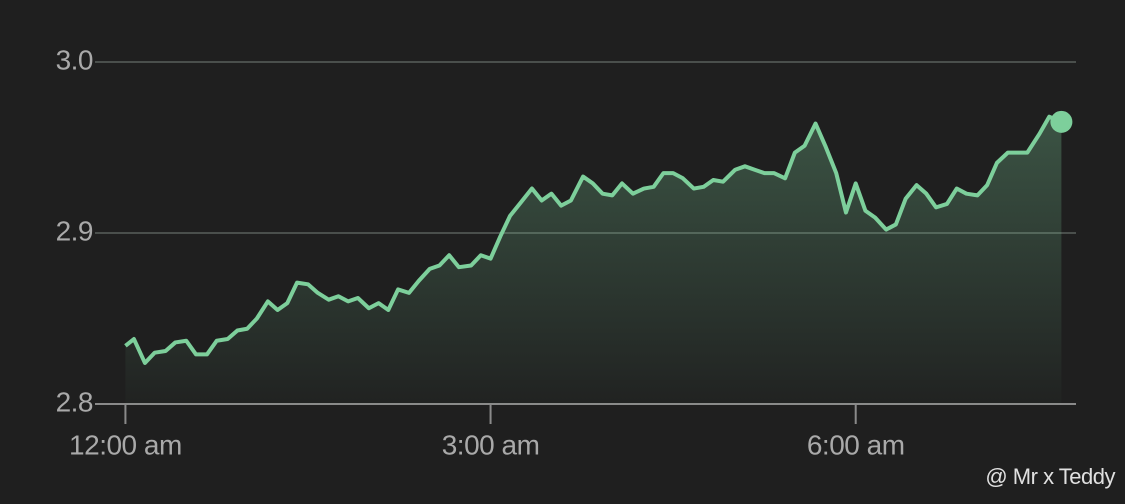  Describe the element at coordinates (74, 59) in the screenshot. I see `y-tick-label: 3.0` at that location.